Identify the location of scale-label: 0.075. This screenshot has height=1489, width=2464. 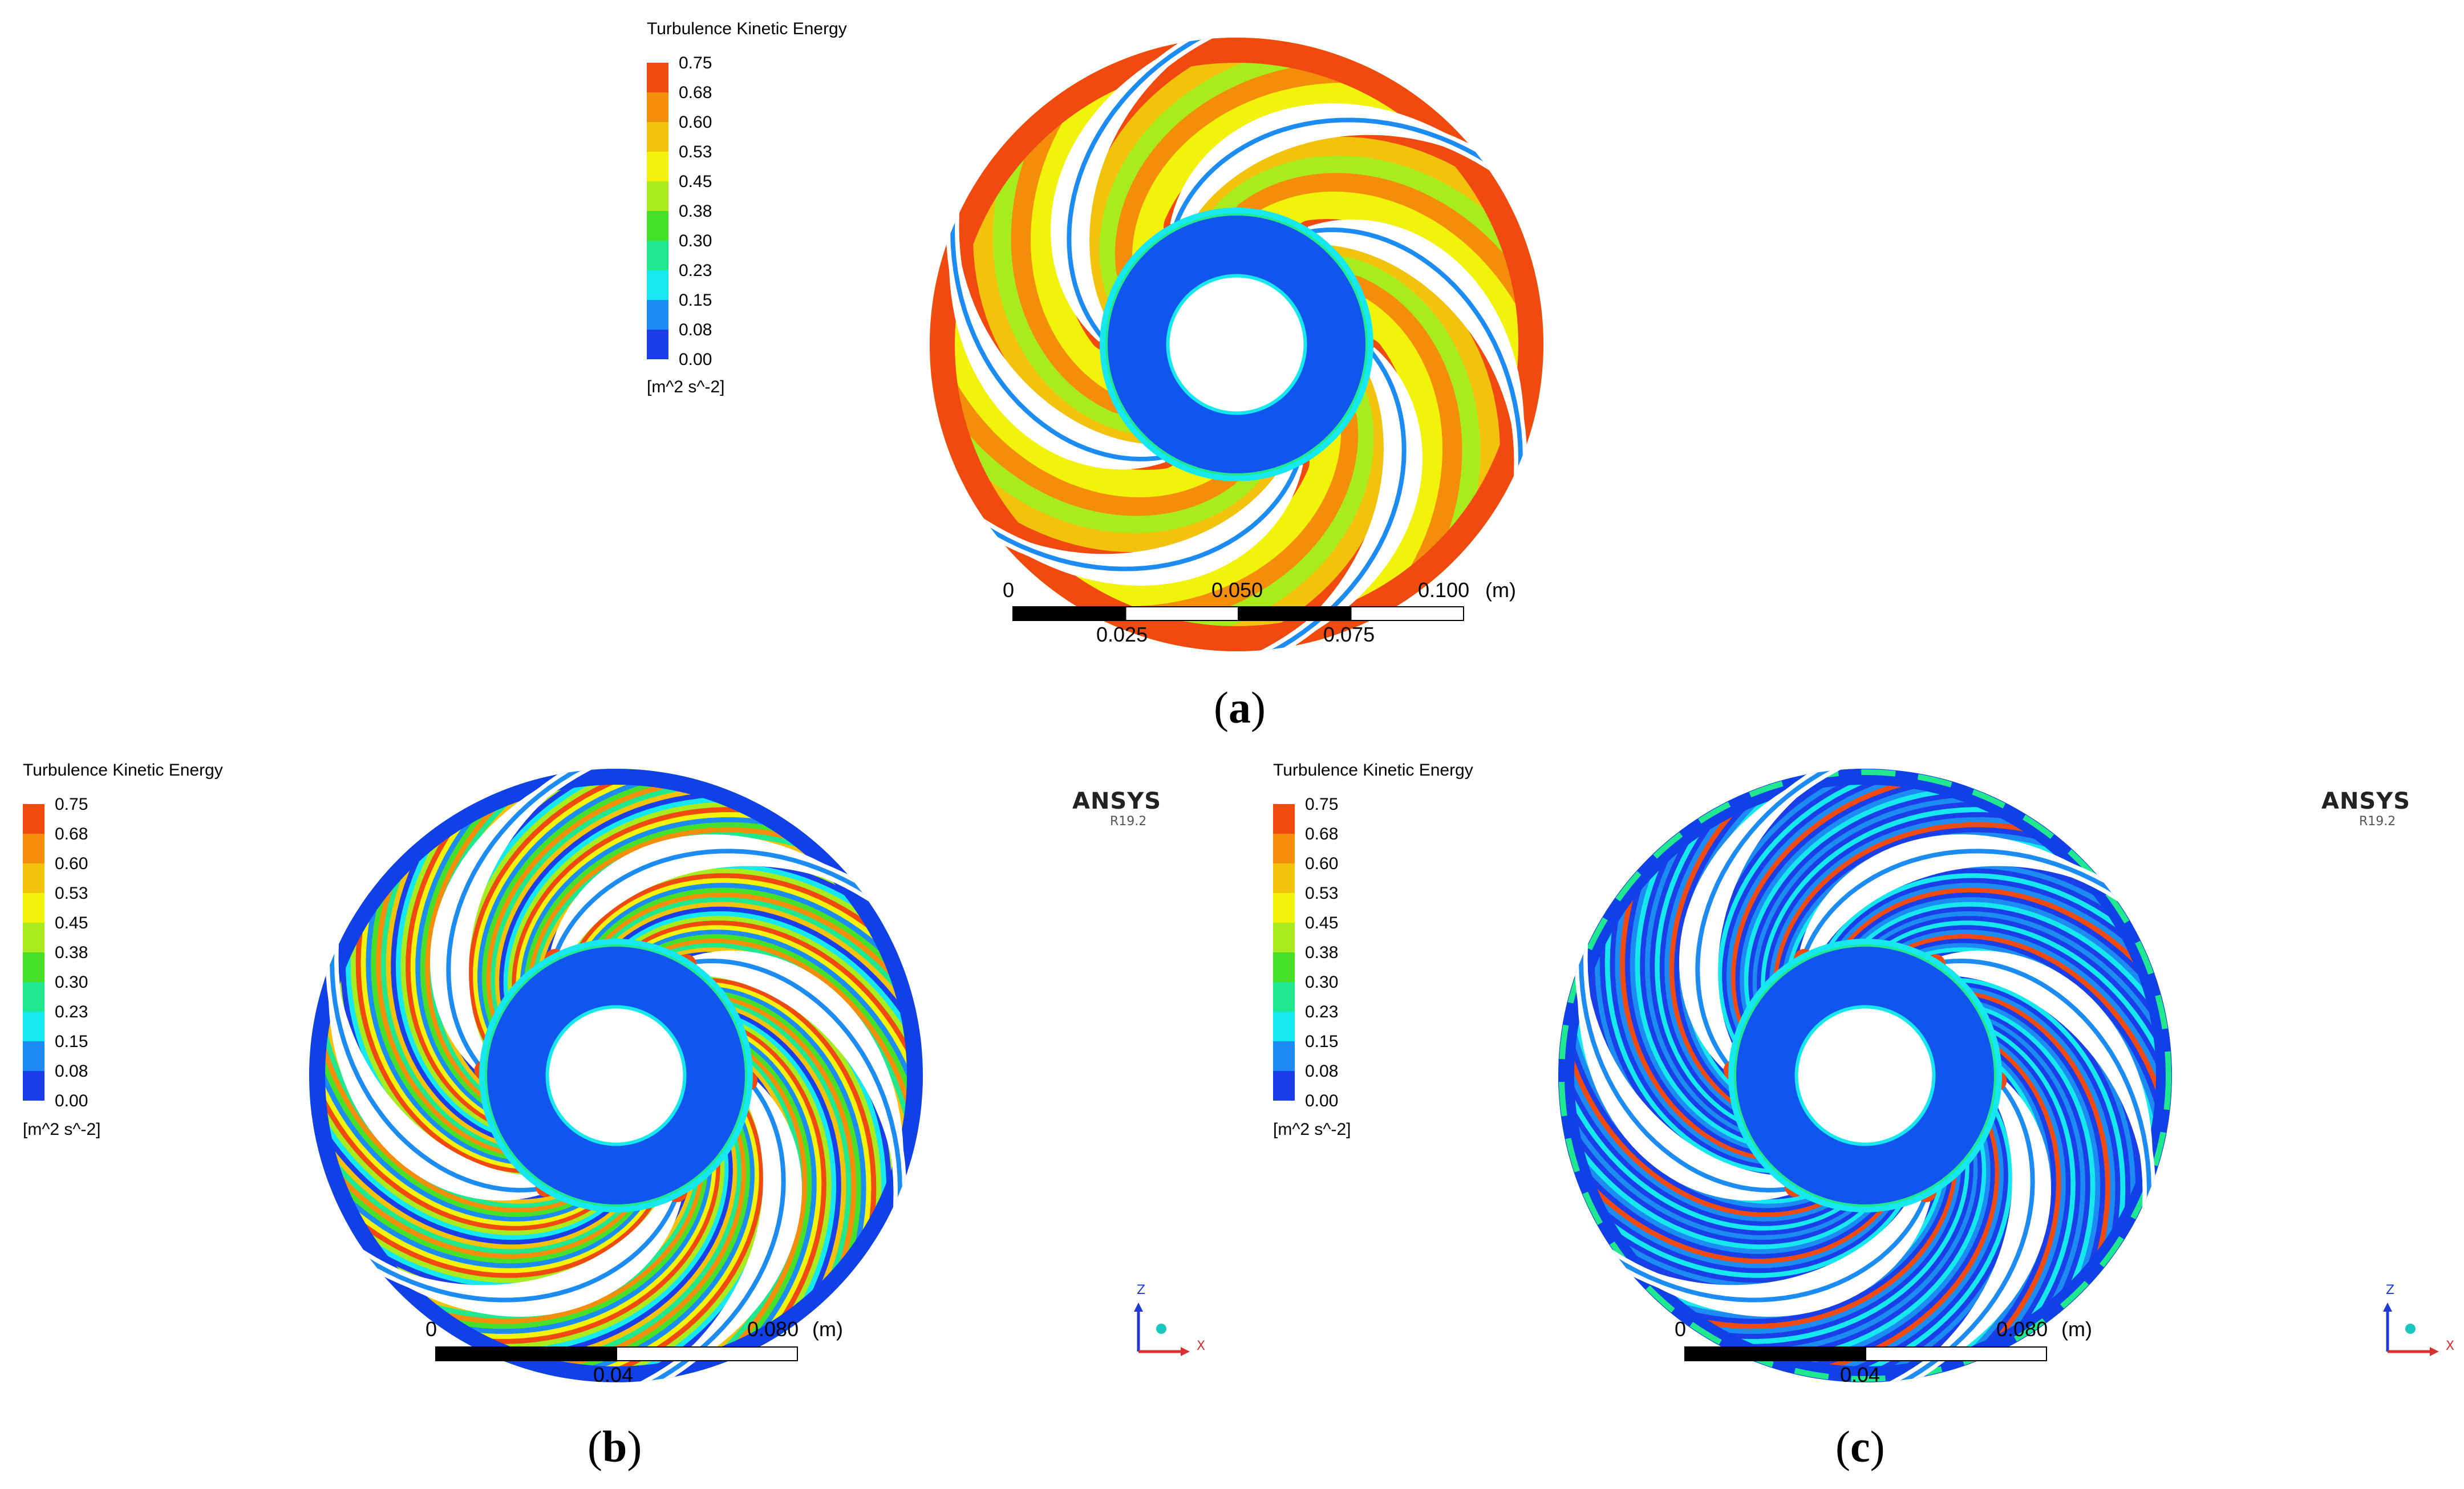
(1349, 634).